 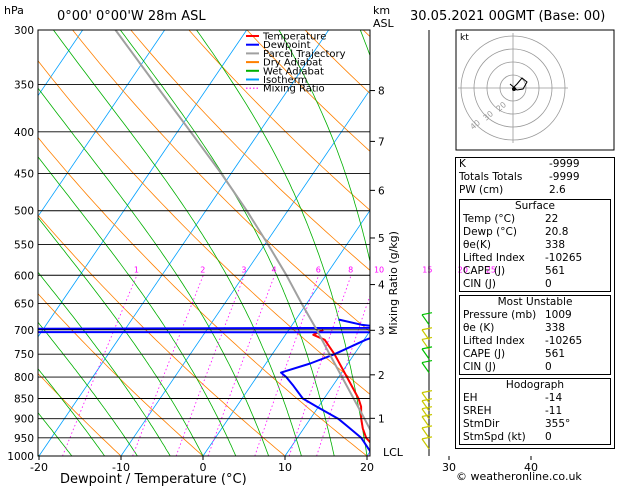 What do you see at coordinates (535, 385) in the screenshot?
I see `hodograph-title: Hodograph` at bounding box center [535, 385].